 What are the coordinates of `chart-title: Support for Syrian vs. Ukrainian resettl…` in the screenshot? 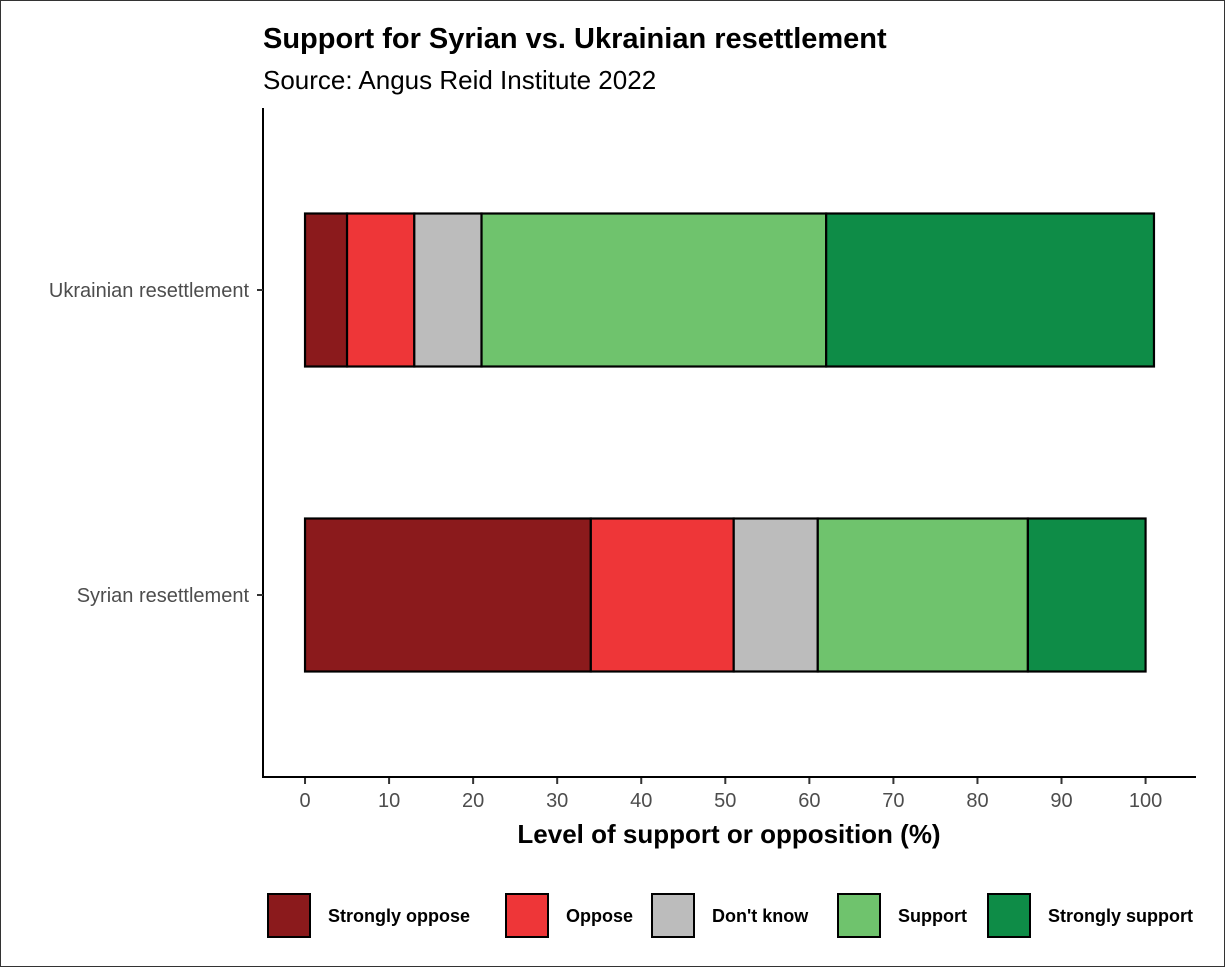 It's located at (575, 39).